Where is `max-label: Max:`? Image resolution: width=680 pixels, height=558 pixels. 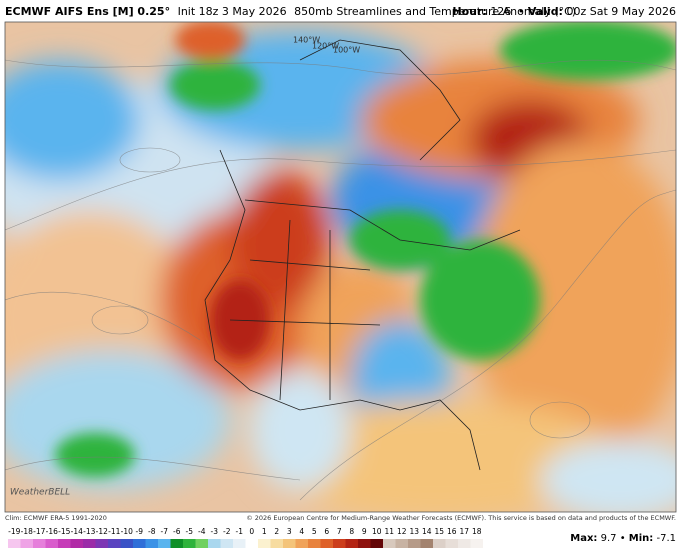
max-label: Max: is located at coordinates (583, 538).